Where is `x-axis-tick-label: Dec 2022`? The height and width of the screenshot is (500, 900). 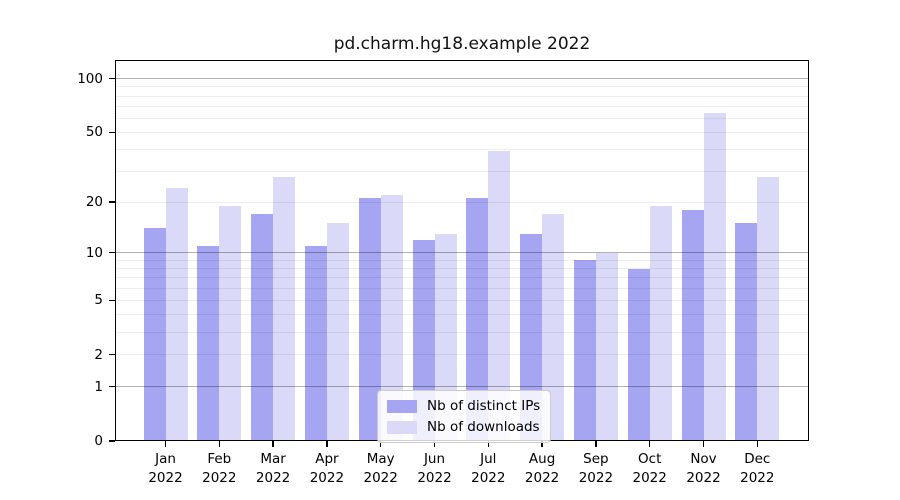
x-axis-tick-label: Dec 2022 is located at coordinates (757, 468).